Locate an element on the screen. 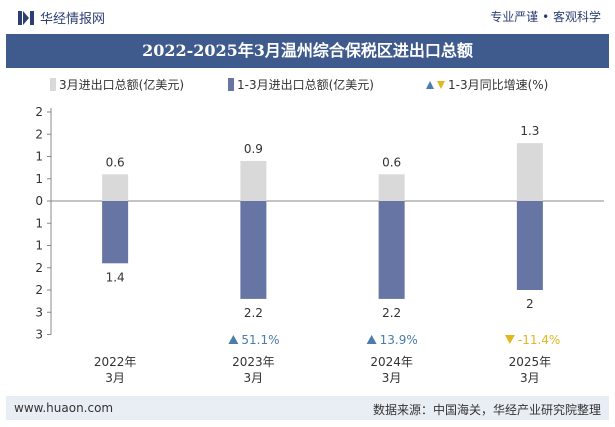  legend-item-march: 3月进出口总额(亿美元) is located at coordinates (117, 84).